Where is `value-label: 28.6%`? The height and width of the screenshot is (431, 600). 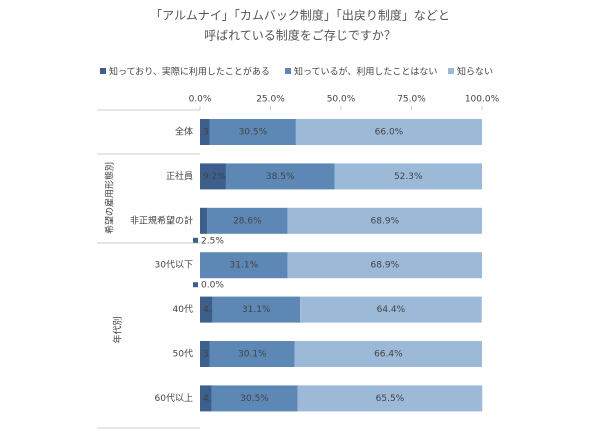
value-label: 28.6% is located at coordinates (247, 221).